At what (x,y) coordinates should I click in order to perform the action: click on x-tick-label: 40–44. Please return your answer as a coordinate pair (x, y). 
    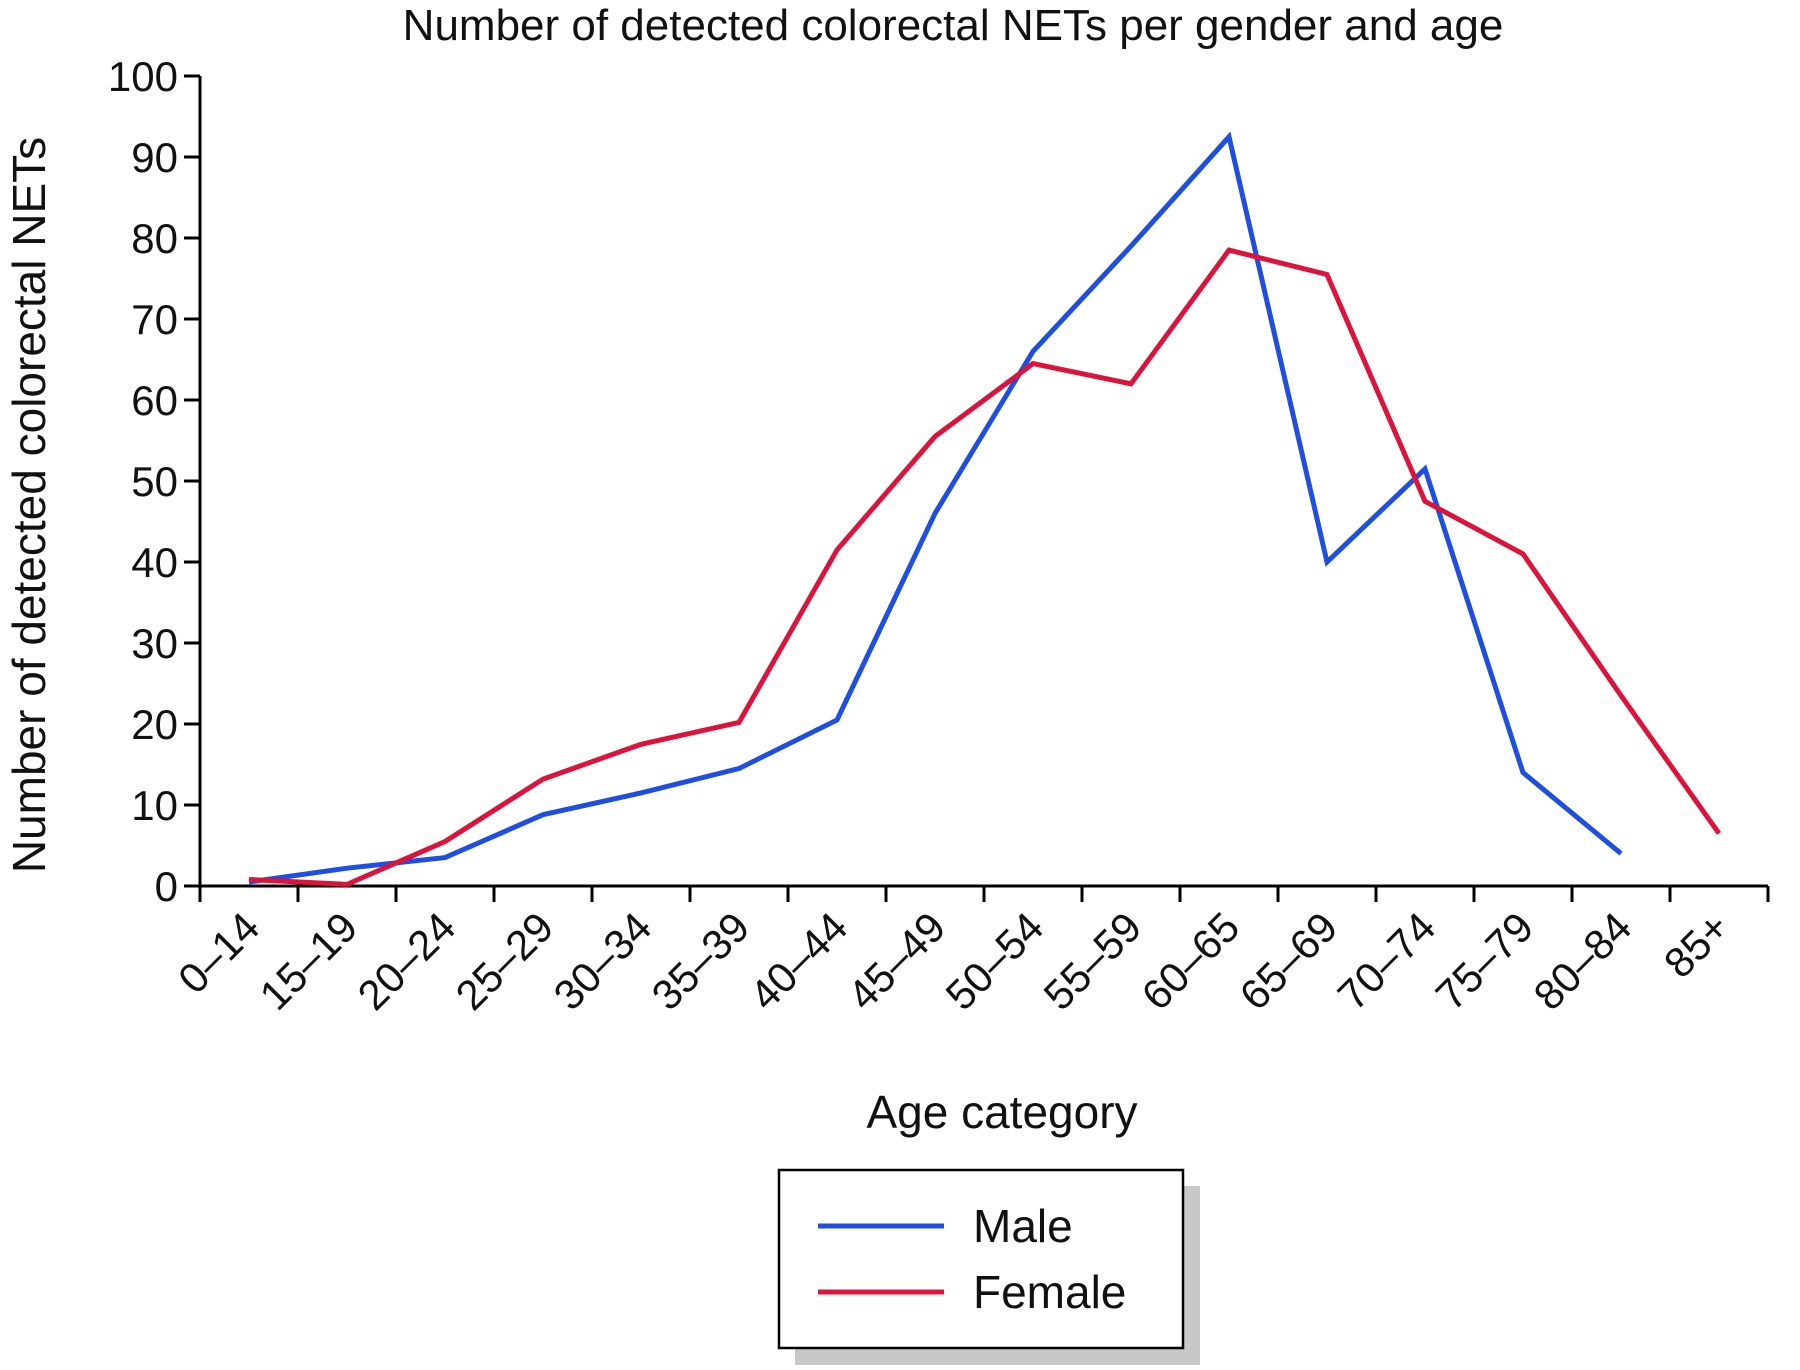
    Looking at the image, I should click on (799, 961).